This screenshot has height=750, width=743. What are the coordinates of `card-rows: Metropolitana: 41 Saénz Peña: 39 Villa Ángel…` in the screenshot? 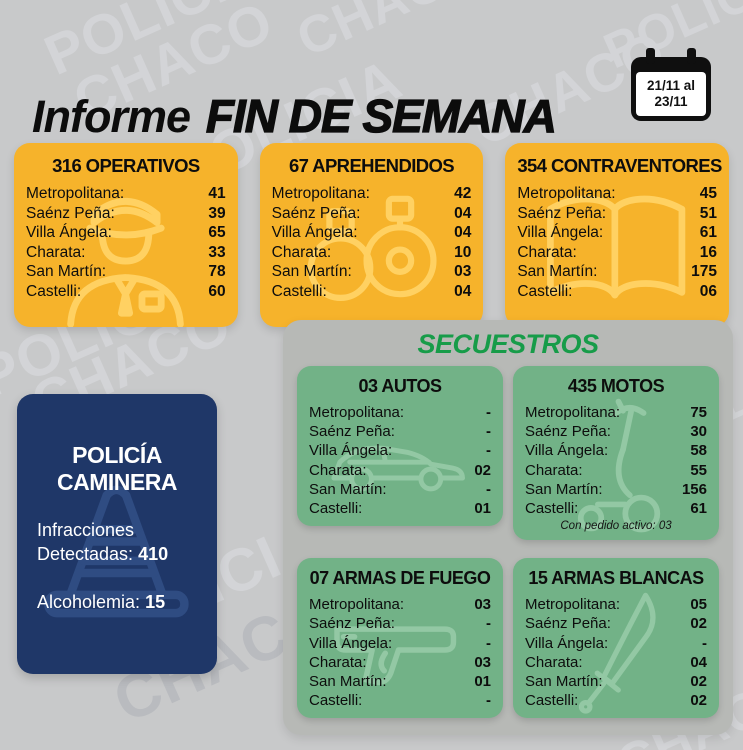 It's located at (126, 243).